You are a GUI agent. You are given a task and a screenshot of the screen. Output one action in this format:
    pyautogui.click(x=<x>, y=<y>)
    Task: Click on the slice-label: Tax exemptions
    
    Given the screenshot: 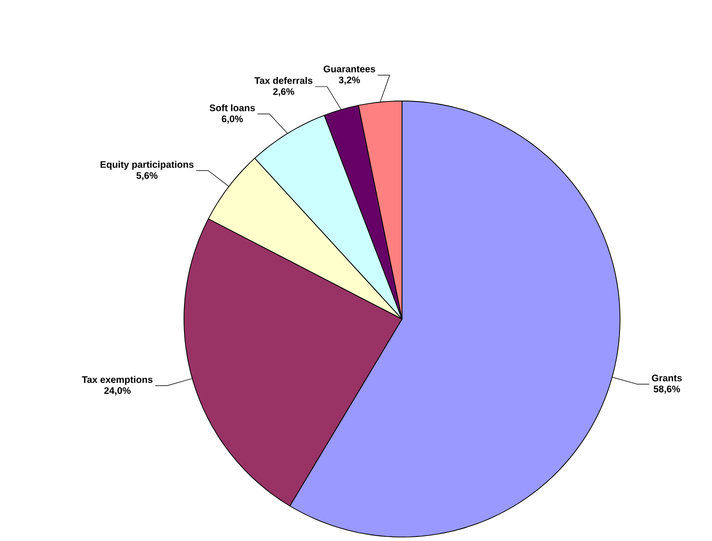 What is the action you would take?
    pyautogui.click(x=117, y=380)
    